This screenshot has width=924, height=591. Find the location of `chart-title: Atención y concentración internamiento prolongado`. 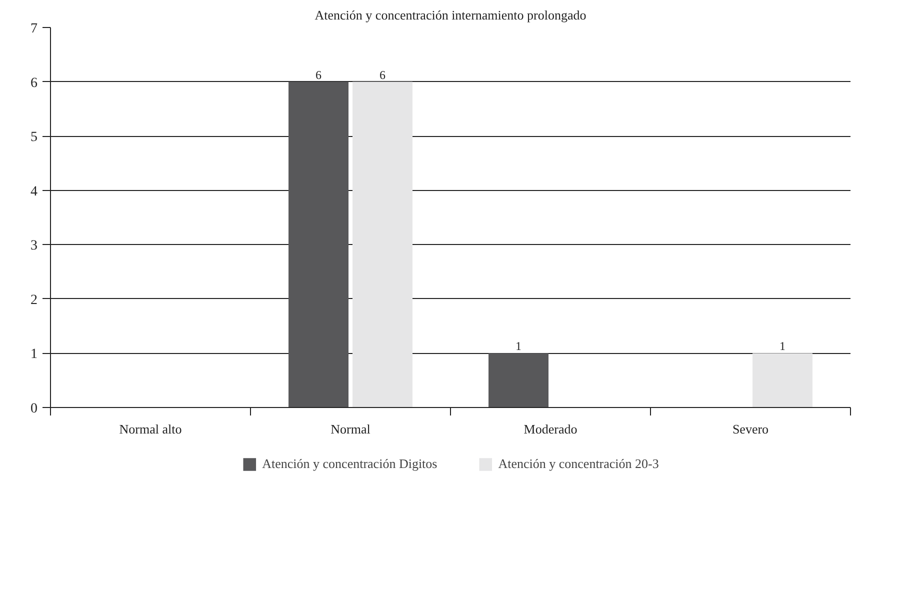

chart-title: Atención y concentración internamiento prolongado is located at coordinates (450, 15).